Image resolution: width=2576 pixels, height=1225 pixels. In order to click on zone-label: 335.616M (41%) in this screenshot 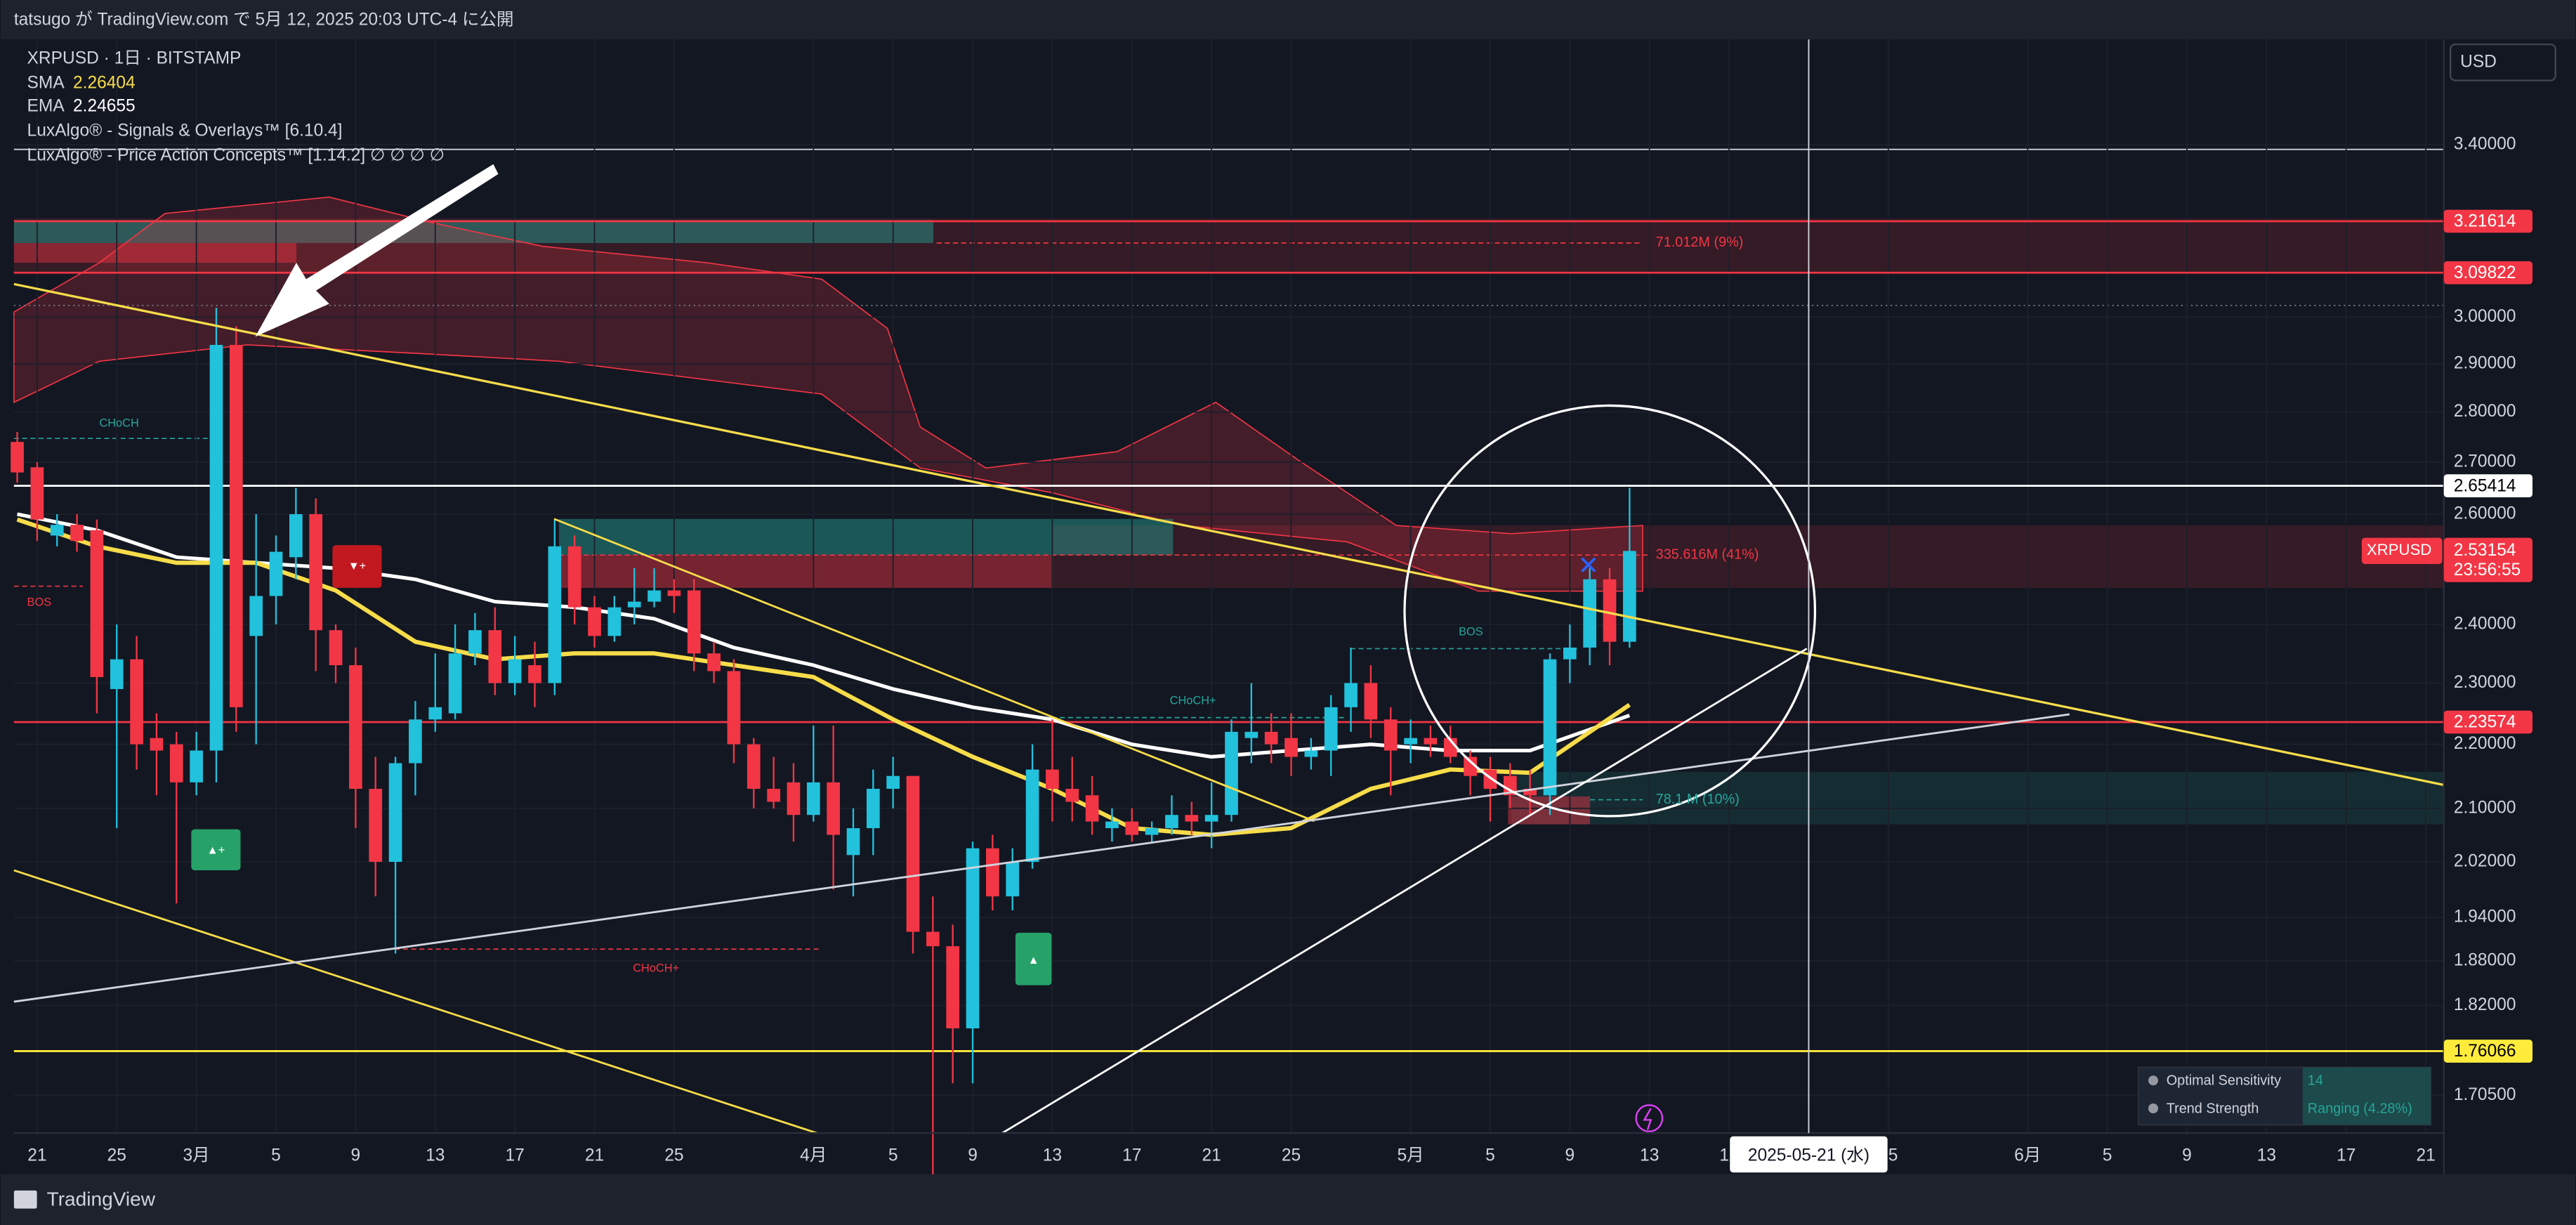, I will do `click(1707, 554)`.